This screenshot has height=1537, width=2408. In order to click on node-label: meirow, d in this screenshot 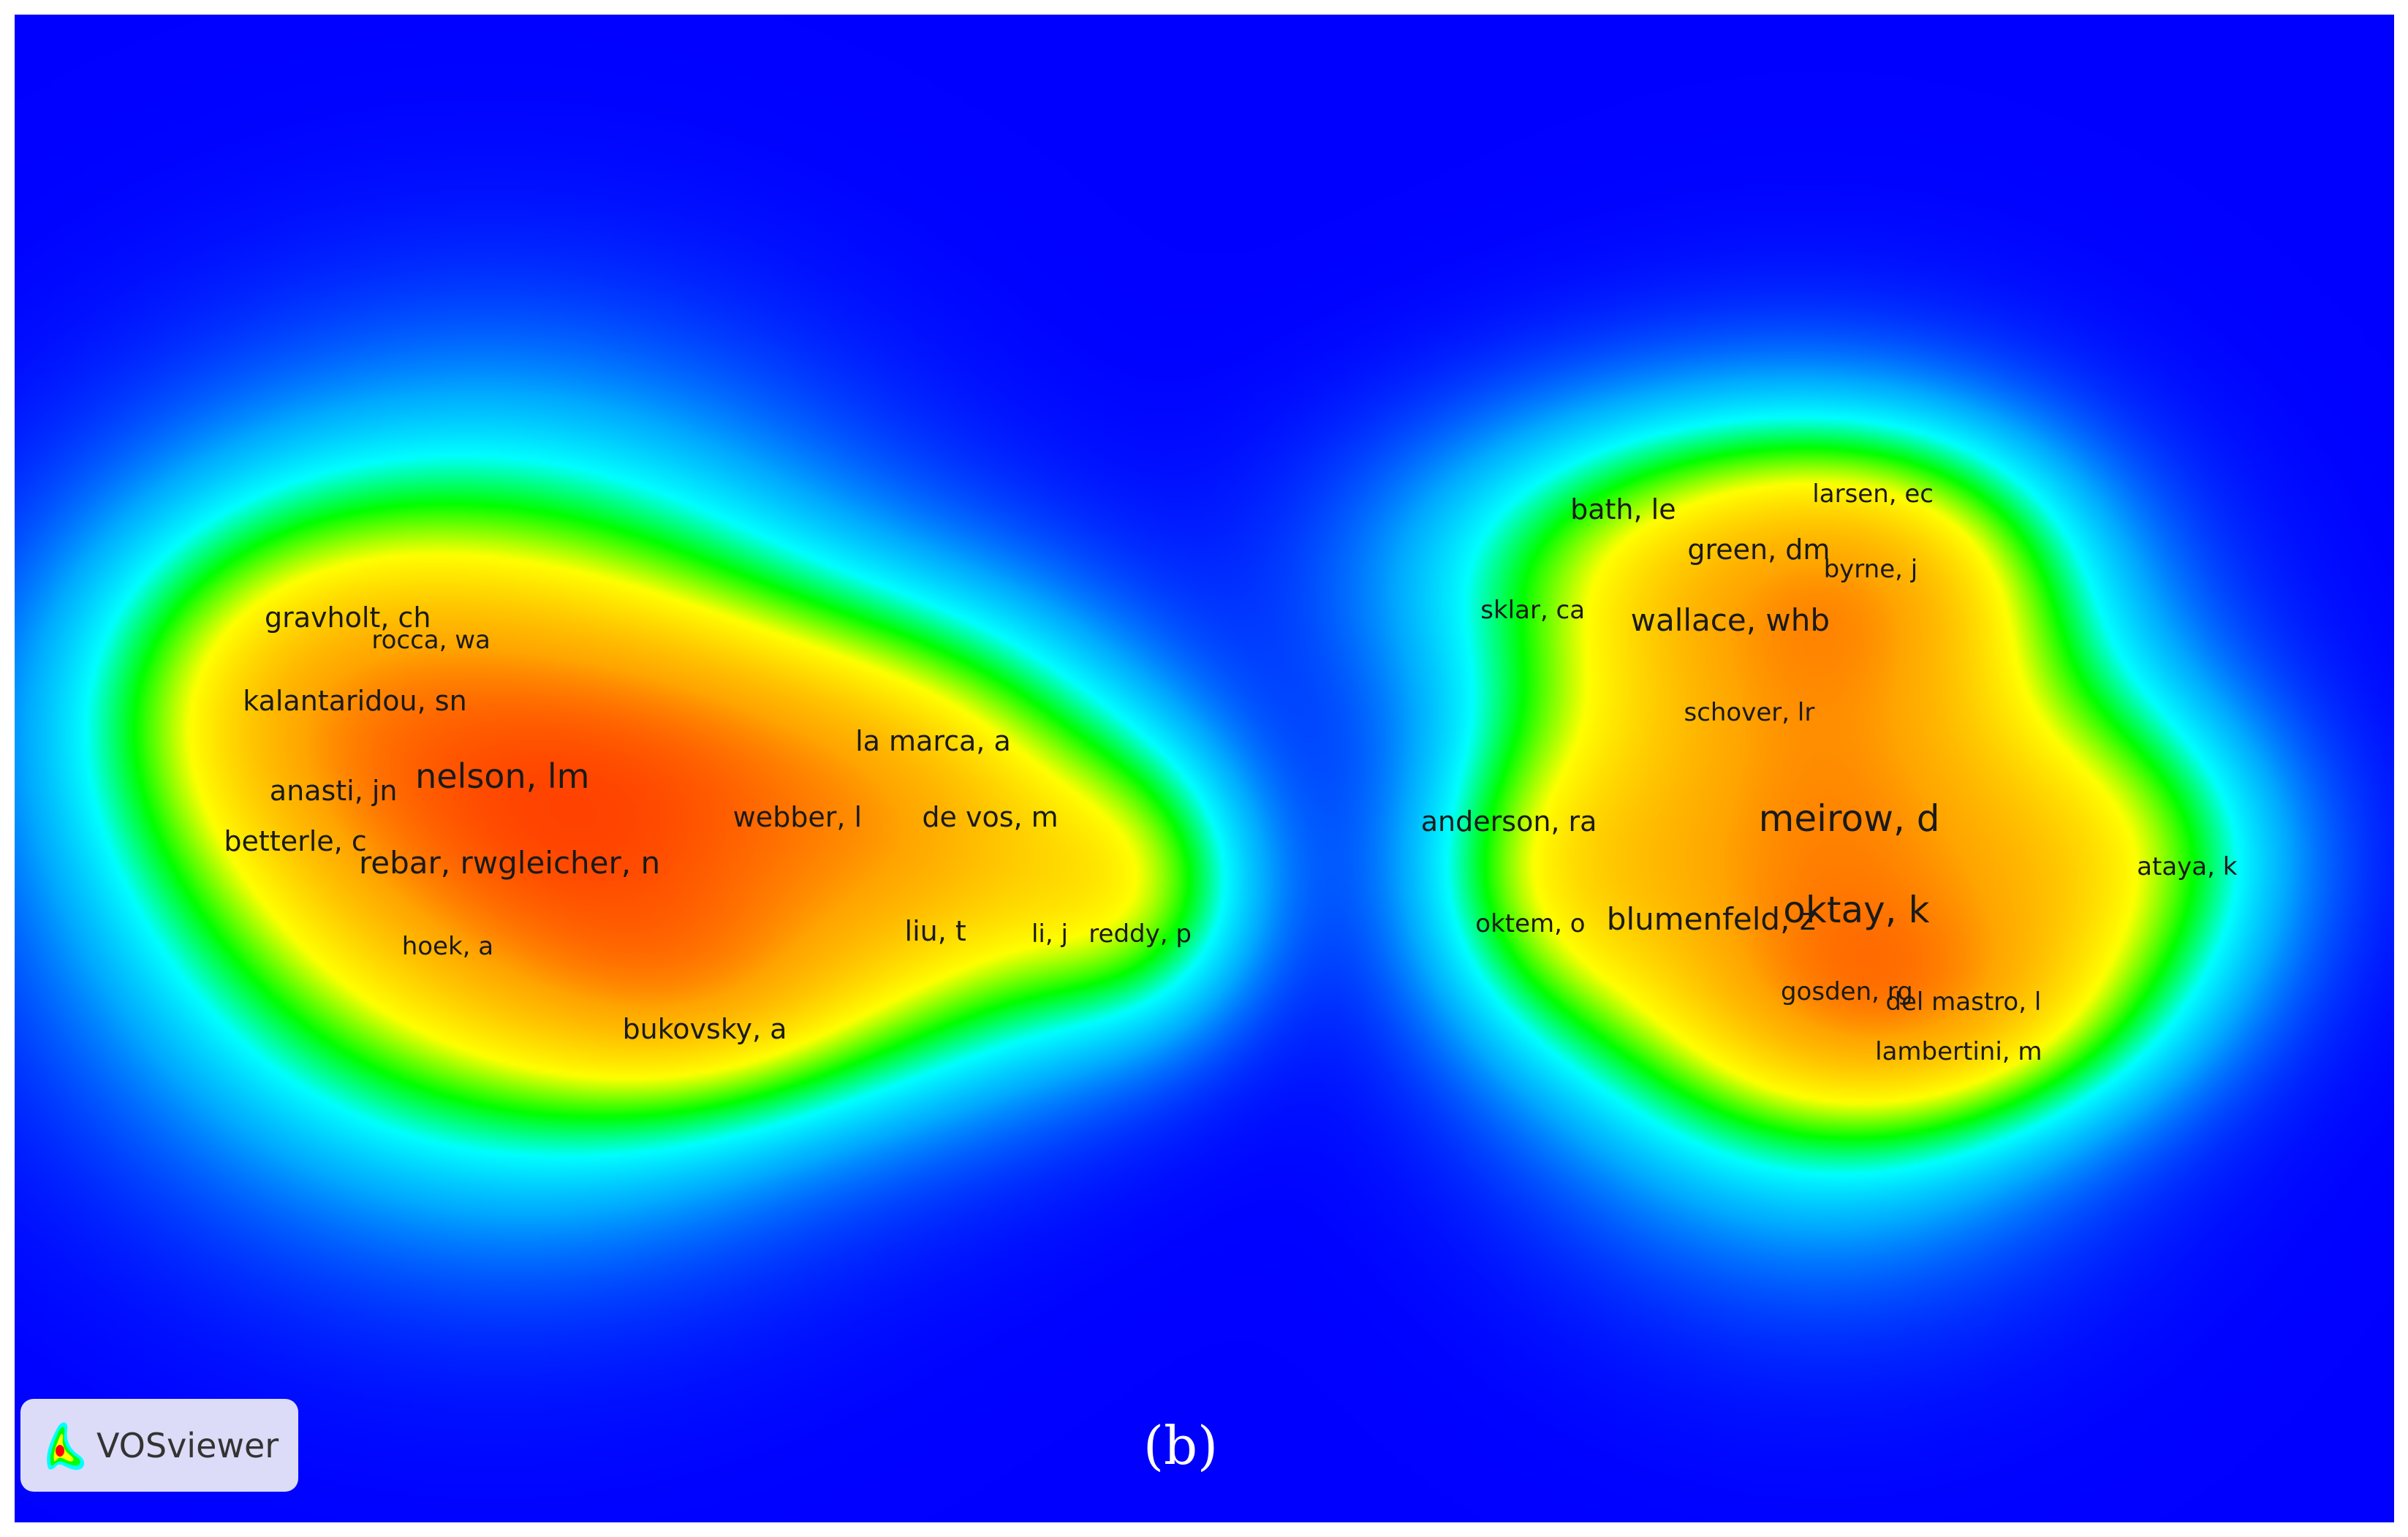, I will do `click(1849, 818)`.